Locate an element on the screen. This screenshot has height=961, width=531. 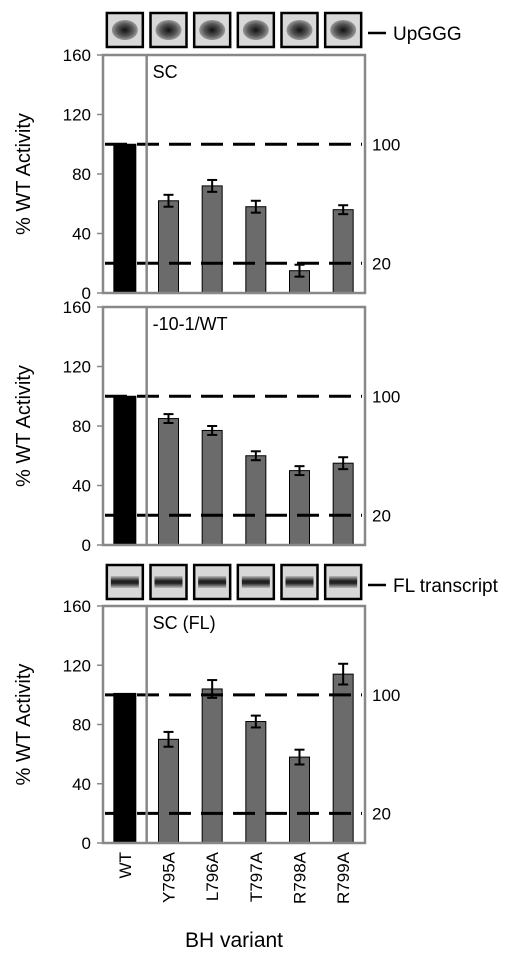
gel-label: UpGGG is located at coordinates (427, 34).